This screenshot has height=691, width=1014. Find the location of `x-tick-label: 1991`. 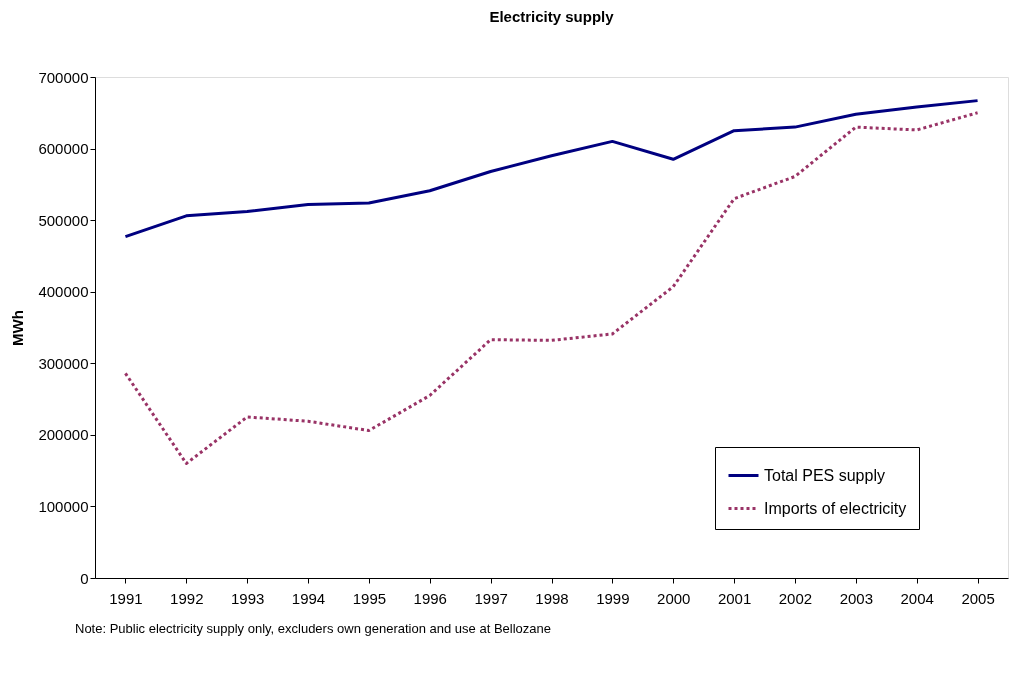

x-tick-label: 1991 is located at coordinates (126, 598).